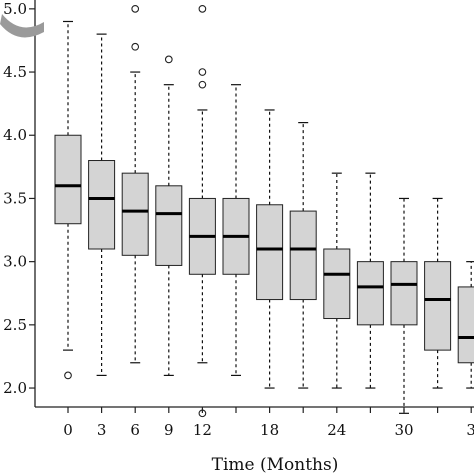  Describe the element at coordinates (15, 72) in the screenshot. I see `y-tick-label: 4.5` at that location.